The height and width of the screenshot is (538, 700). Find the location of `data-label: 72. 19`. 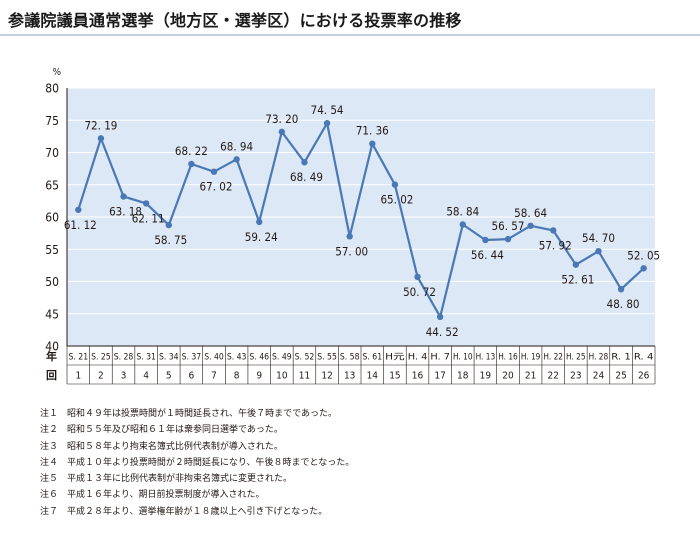

data-label: 72. 19 is located at coordinates (100, 125).